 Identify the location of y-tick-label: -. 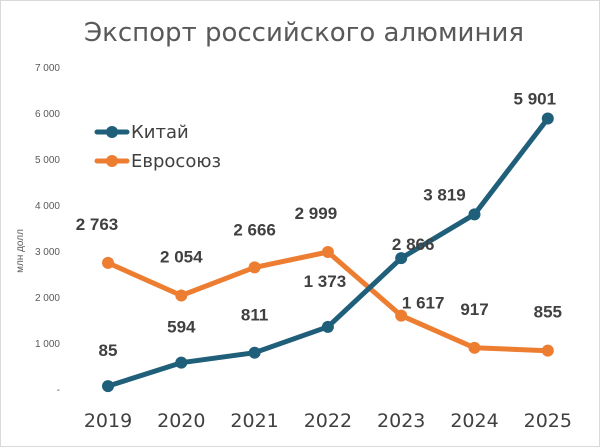
(58, 390).